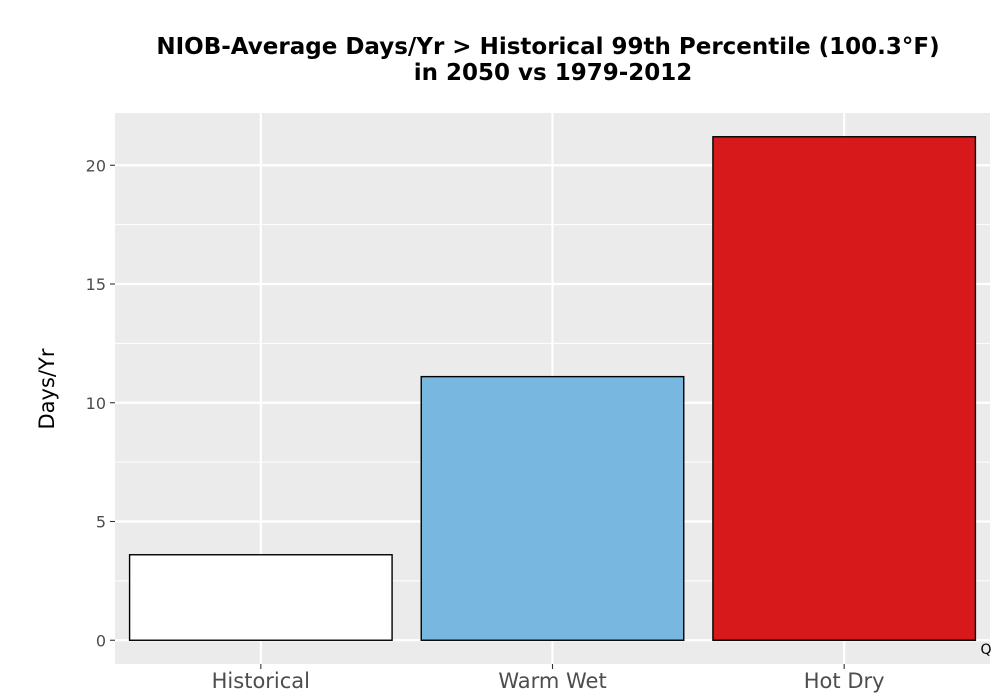 The height and width of the screenshot is (700, 1000). What do you see at coordinates (96, 403) in the screenshot?
I see `y-tick-label: 10` at bounding box center [96, 403].